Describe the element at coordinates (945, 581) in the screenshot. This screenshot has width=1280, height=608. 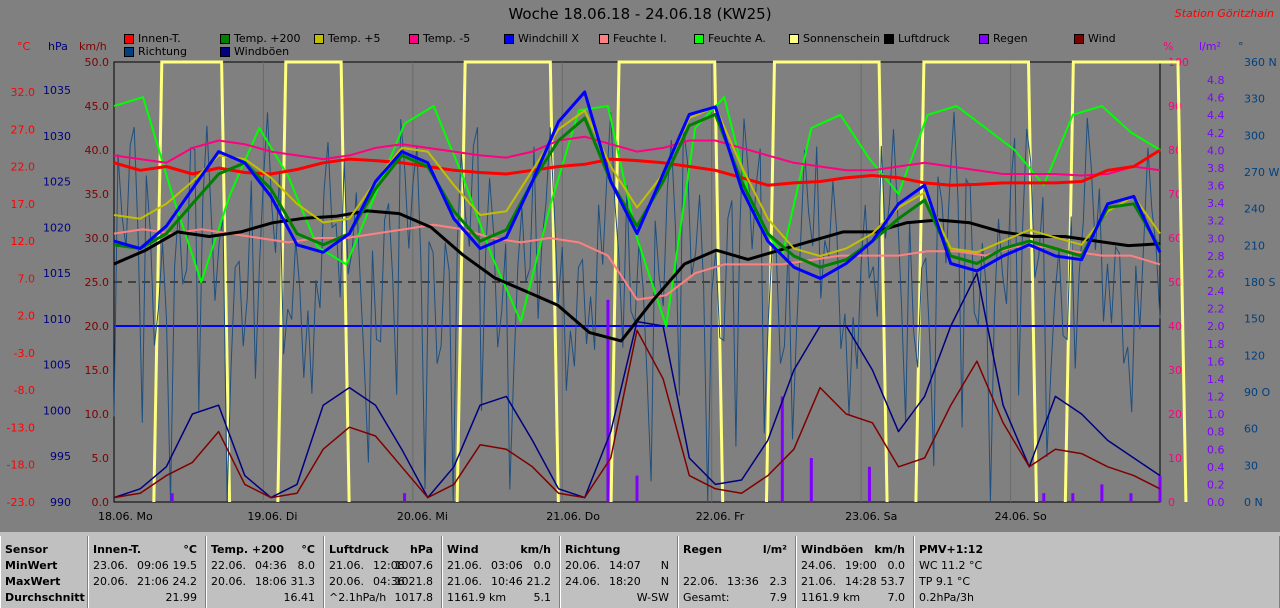
I see `stats-date: TP 9.1 °C` at that location.